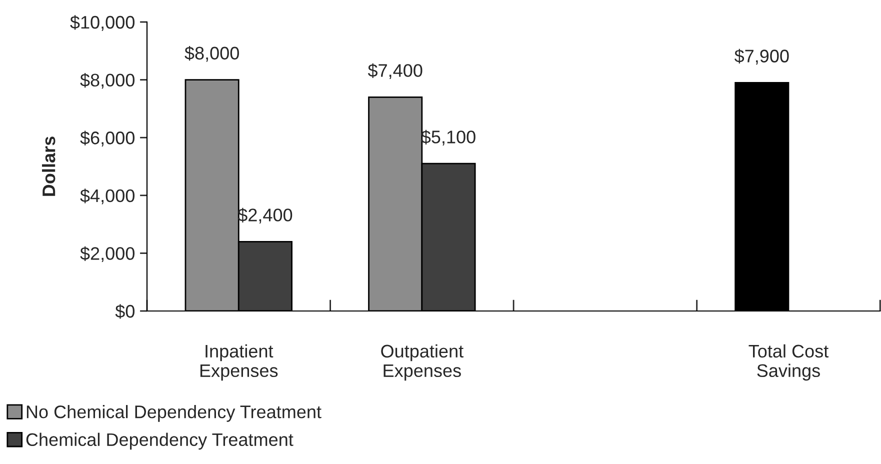 Image resolution: width=881 pixels, height=464 pixels. What do you see at coordinates (761, 56) in the screenshot?
I see `data-label: $7,900` at bounding box center [761, 56].